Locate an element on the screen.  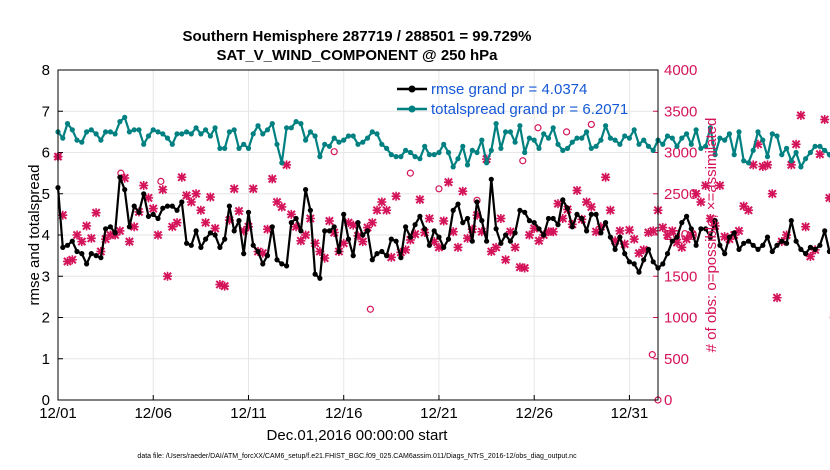
tick-label-x: 12/21 is located at coordinates (439, 413).